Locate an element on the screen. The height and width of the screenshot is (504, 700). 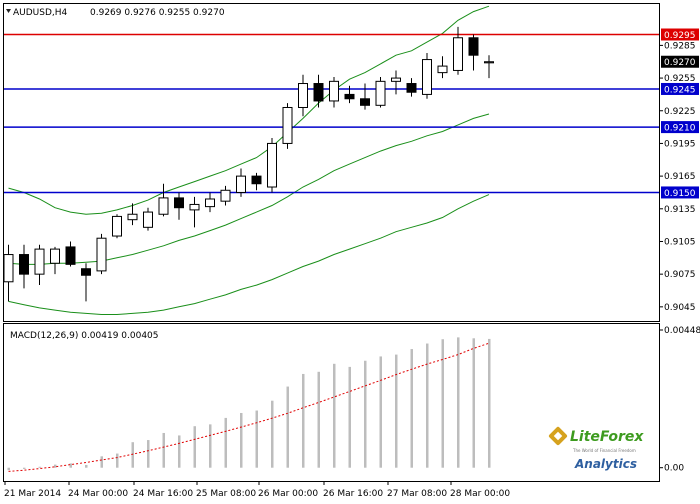
x-label-4: 26 Mar 00:00 is located at coordinates (288, 494).